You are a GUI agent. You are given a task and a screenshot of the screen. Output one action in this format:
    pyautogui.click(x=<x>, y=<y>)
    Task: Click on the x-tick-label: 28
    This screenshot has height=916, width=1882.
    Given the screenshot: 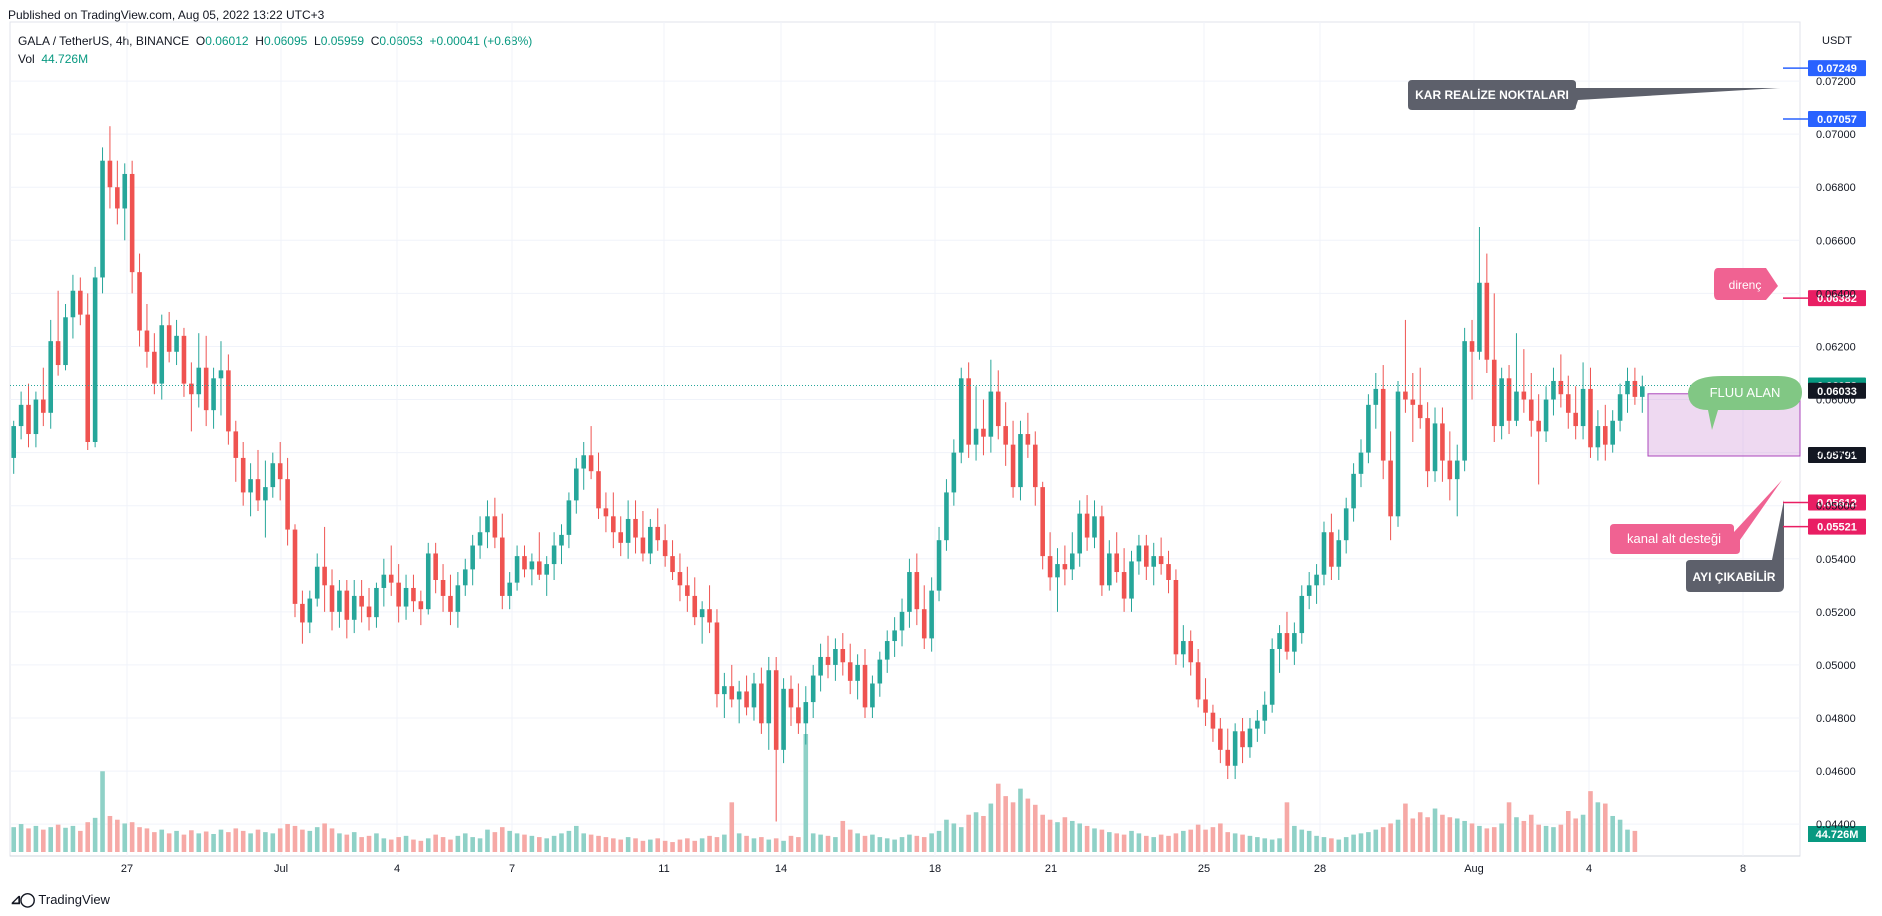 What is the action you would take?
    pyautogui.click(x=1320, y=869)
    